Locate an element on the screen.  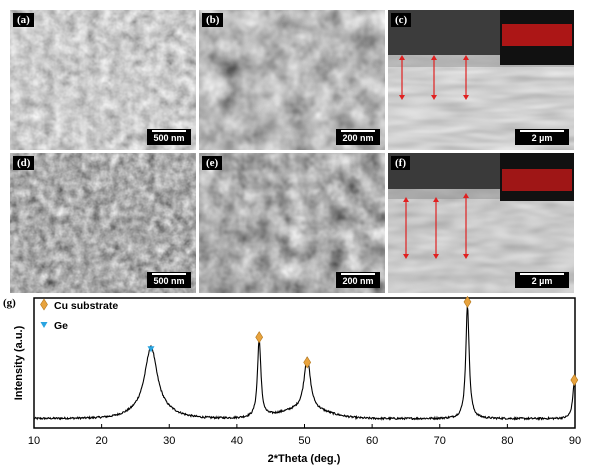
sem-image-c is located at coordinates (481, 80).